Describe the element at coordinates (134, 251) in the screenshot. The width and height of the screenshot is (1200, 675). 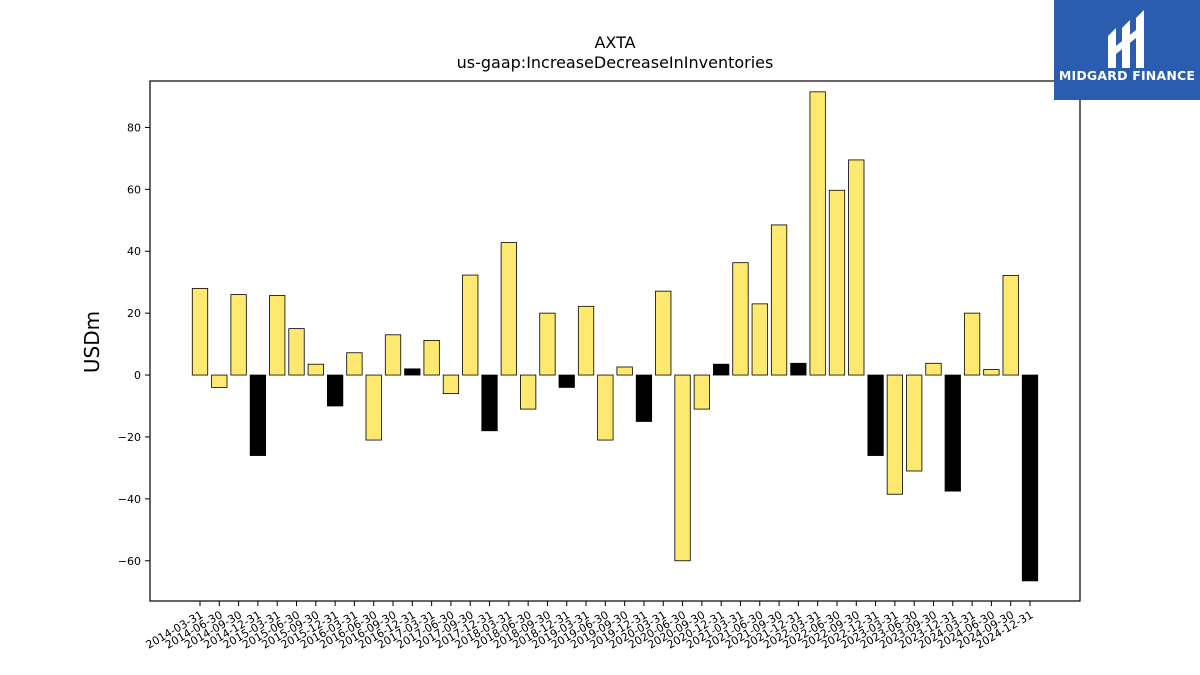
I see `y-tick-label: 40` at that location.